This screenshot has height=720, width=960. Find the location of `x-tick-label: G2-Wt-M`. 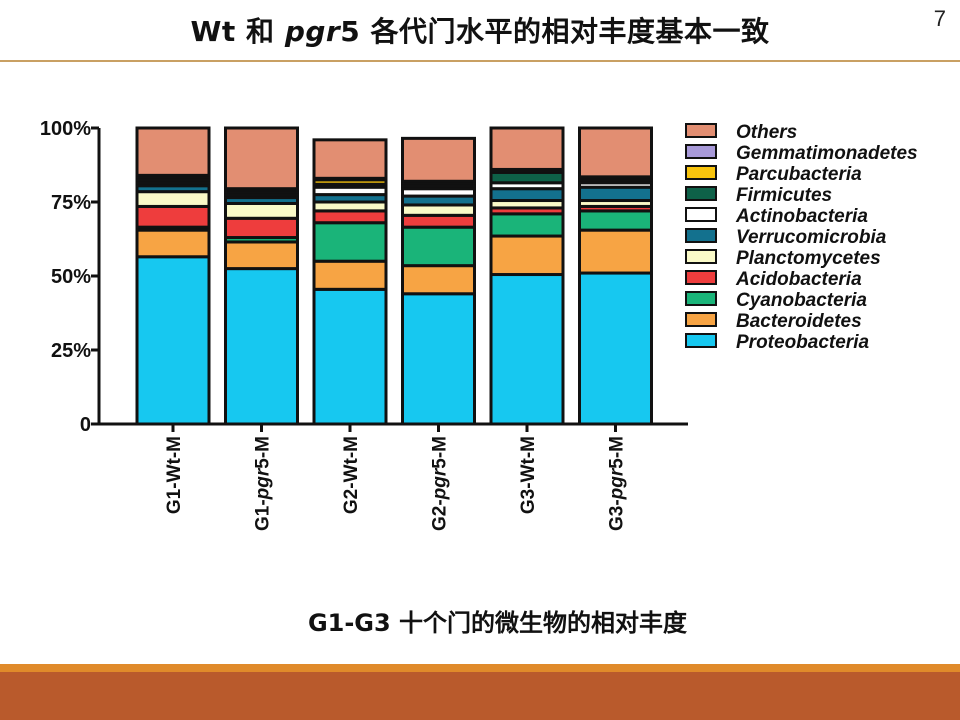

x-tick-label: G2-Wt-M is located at coordinates (351, 475).